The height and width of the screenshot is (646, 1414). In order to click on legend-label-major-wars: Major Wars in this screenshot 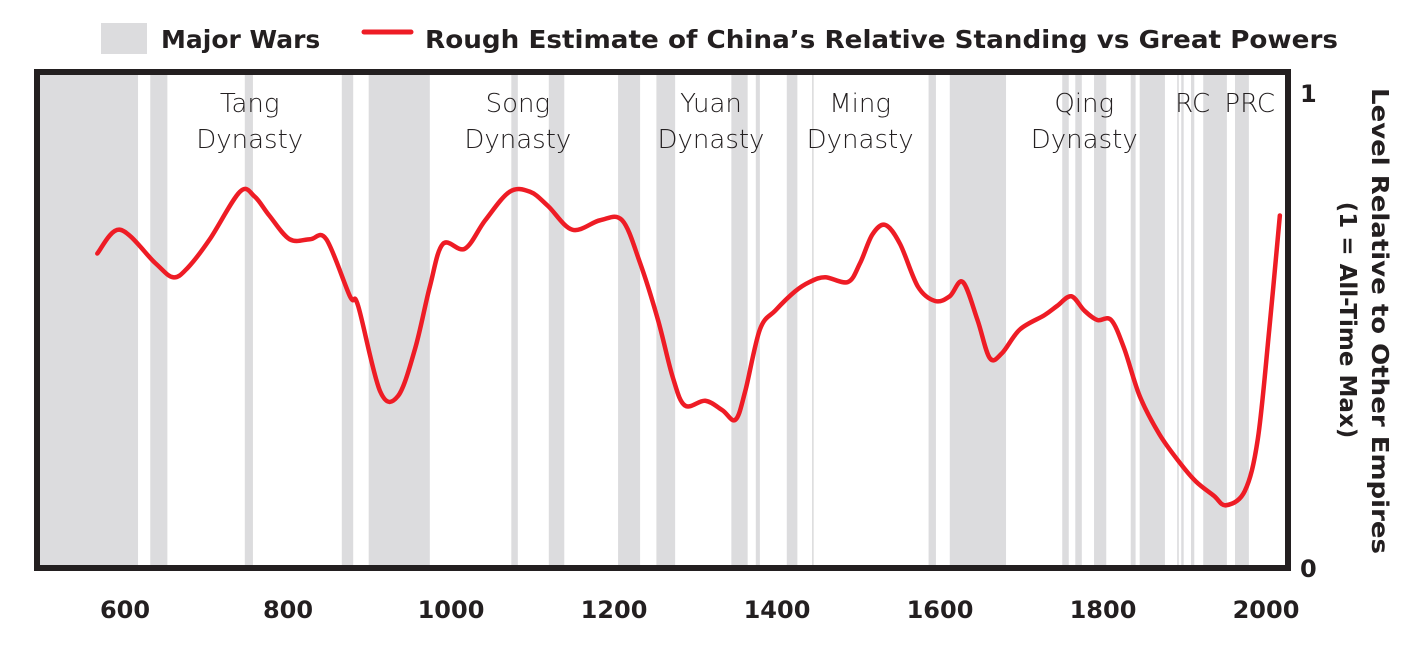, I will do `click(240, 39)`.